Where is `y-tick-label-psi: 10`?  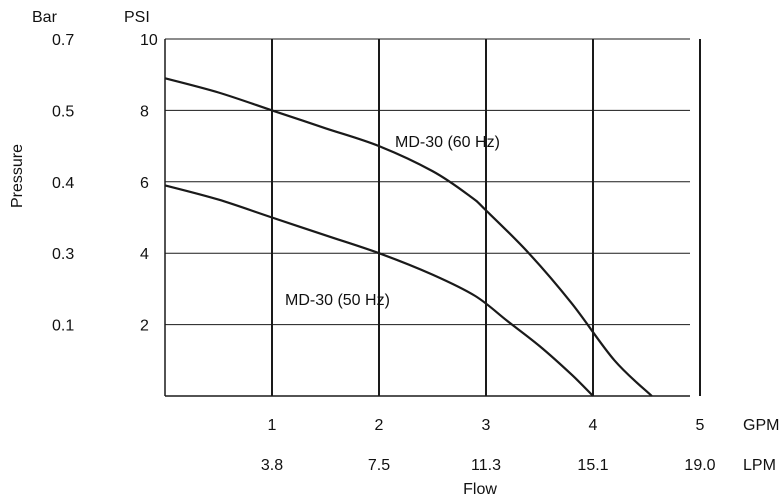
y-tick-label-psi: 10 is located at coordinates (149, 40).